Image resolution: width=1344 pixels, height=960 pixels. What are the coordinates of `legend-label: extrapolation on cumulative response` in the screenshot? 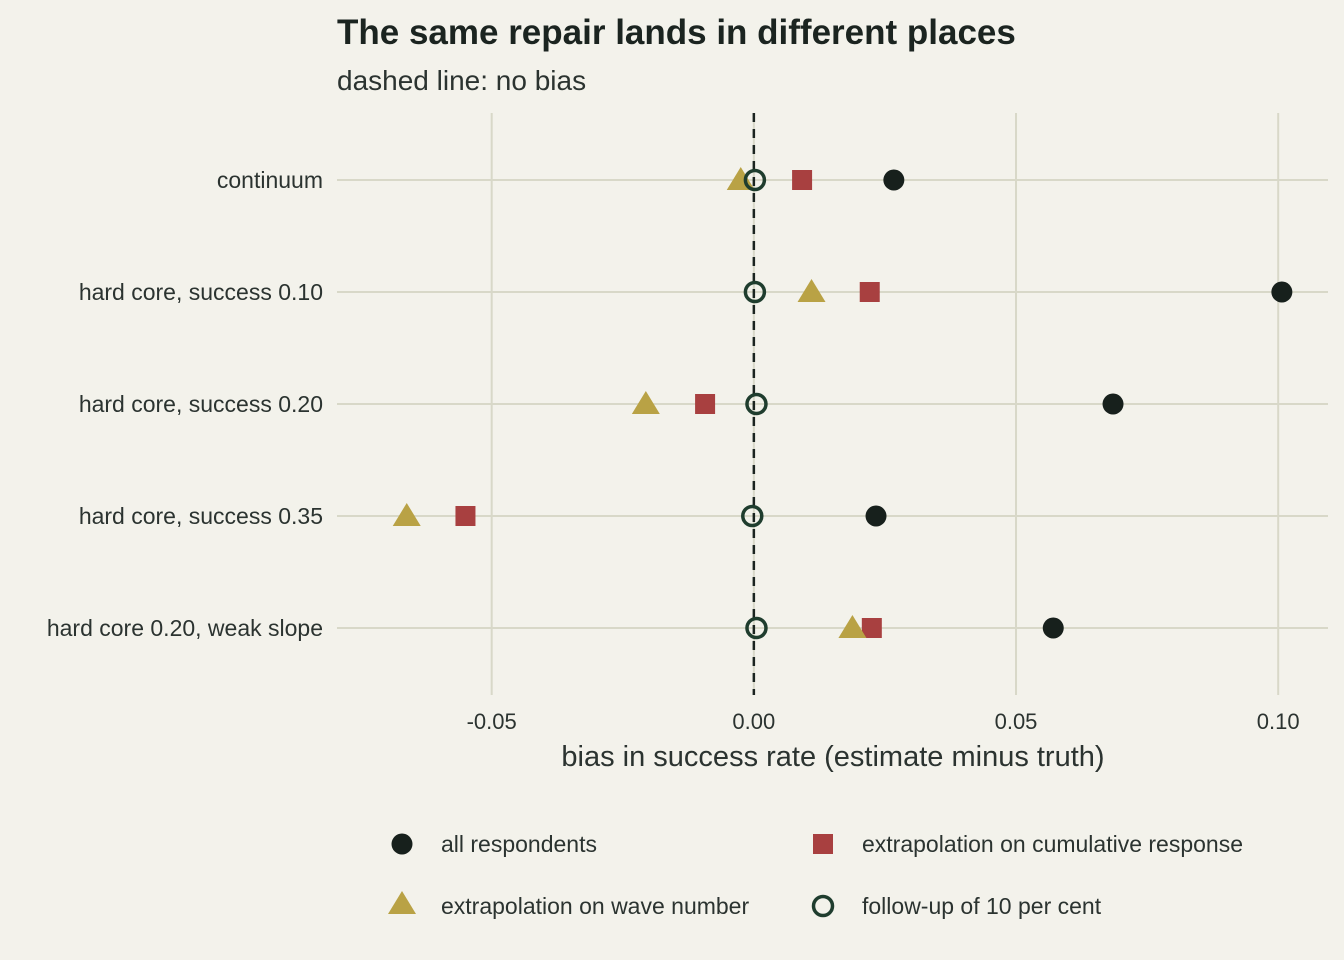 It's located at (1052, 844).